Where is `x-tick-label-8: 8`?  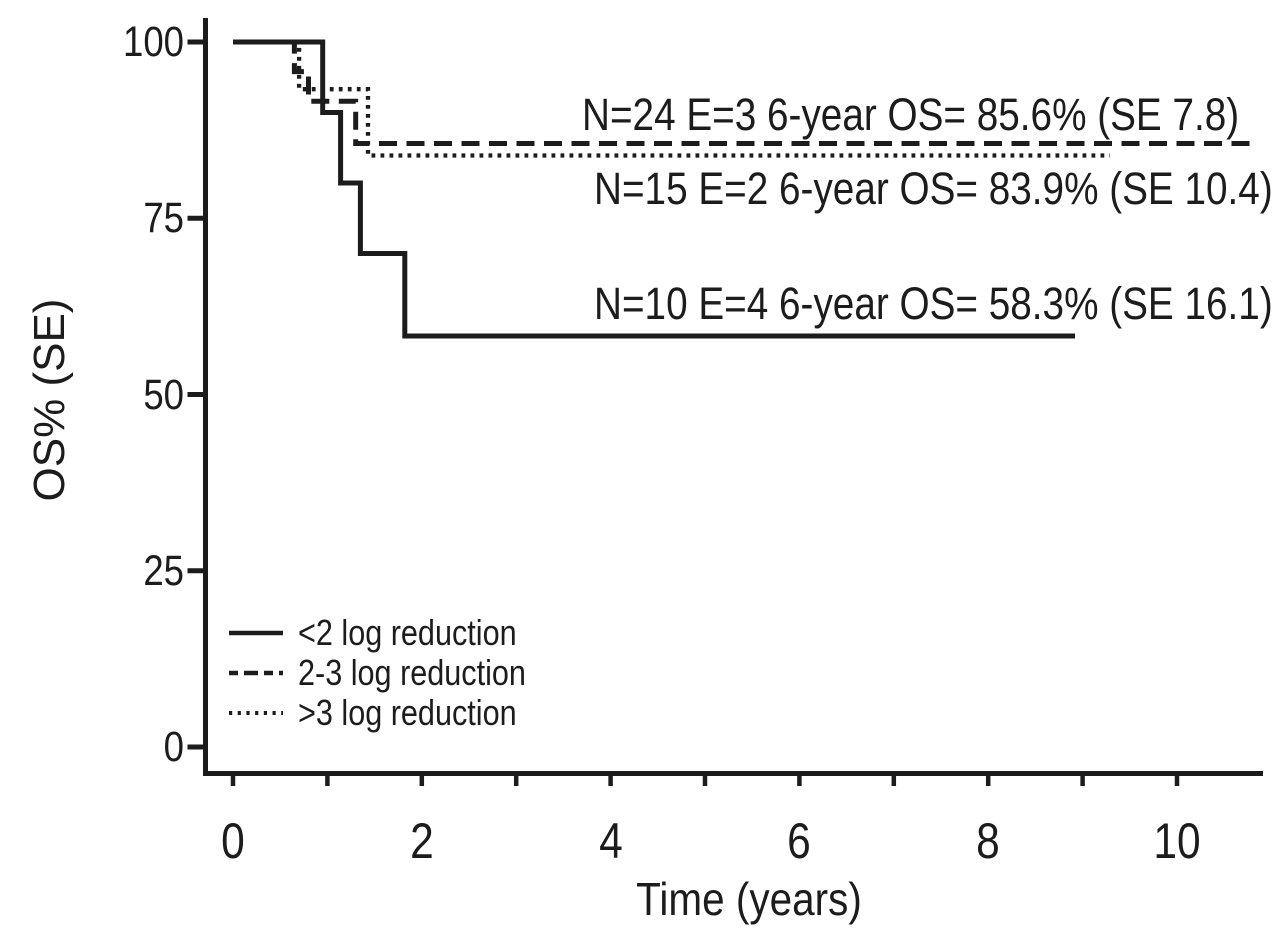 x-tick-label-8: 8 is located at coordinates (988, 841).